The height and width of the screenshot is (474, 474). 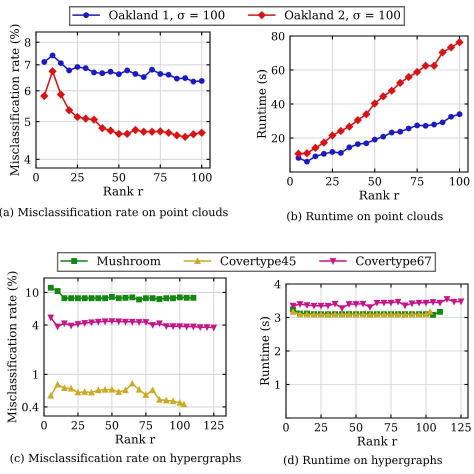 I want to click on y-tick-label: 3, so click(x=277, y=317).